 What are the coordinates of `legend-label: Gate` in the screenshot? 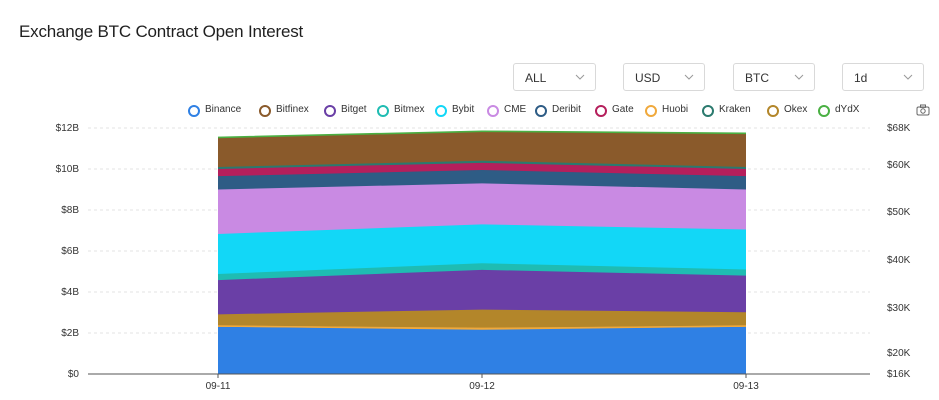 It's located at (623, 109).